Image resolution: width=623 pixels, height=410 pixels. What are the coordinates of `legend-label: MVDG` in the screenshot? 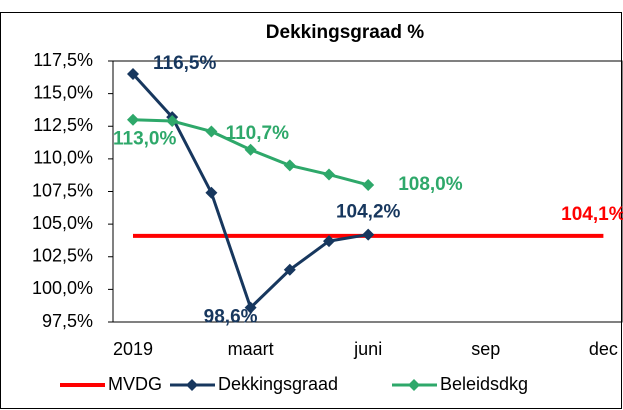 It's located at (135, 384).